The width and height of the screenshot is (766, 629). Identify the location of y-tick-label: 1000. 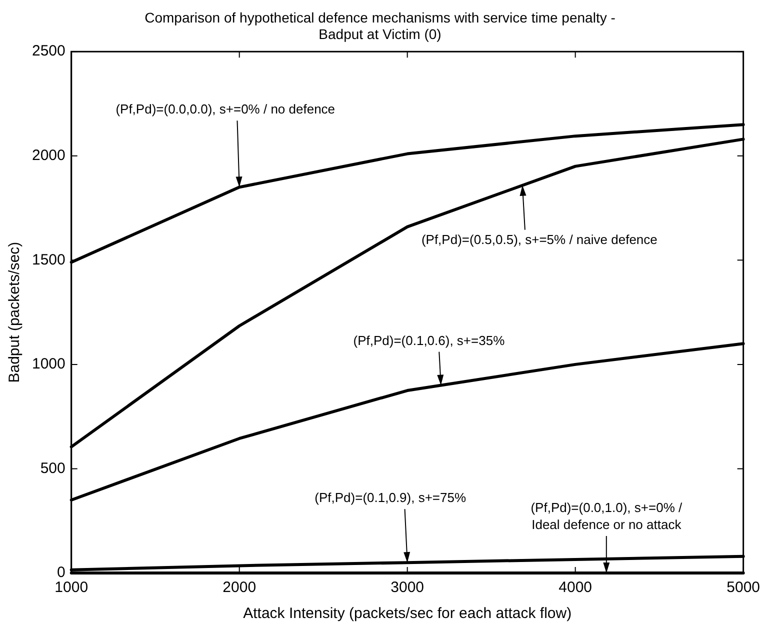
(49, 364).